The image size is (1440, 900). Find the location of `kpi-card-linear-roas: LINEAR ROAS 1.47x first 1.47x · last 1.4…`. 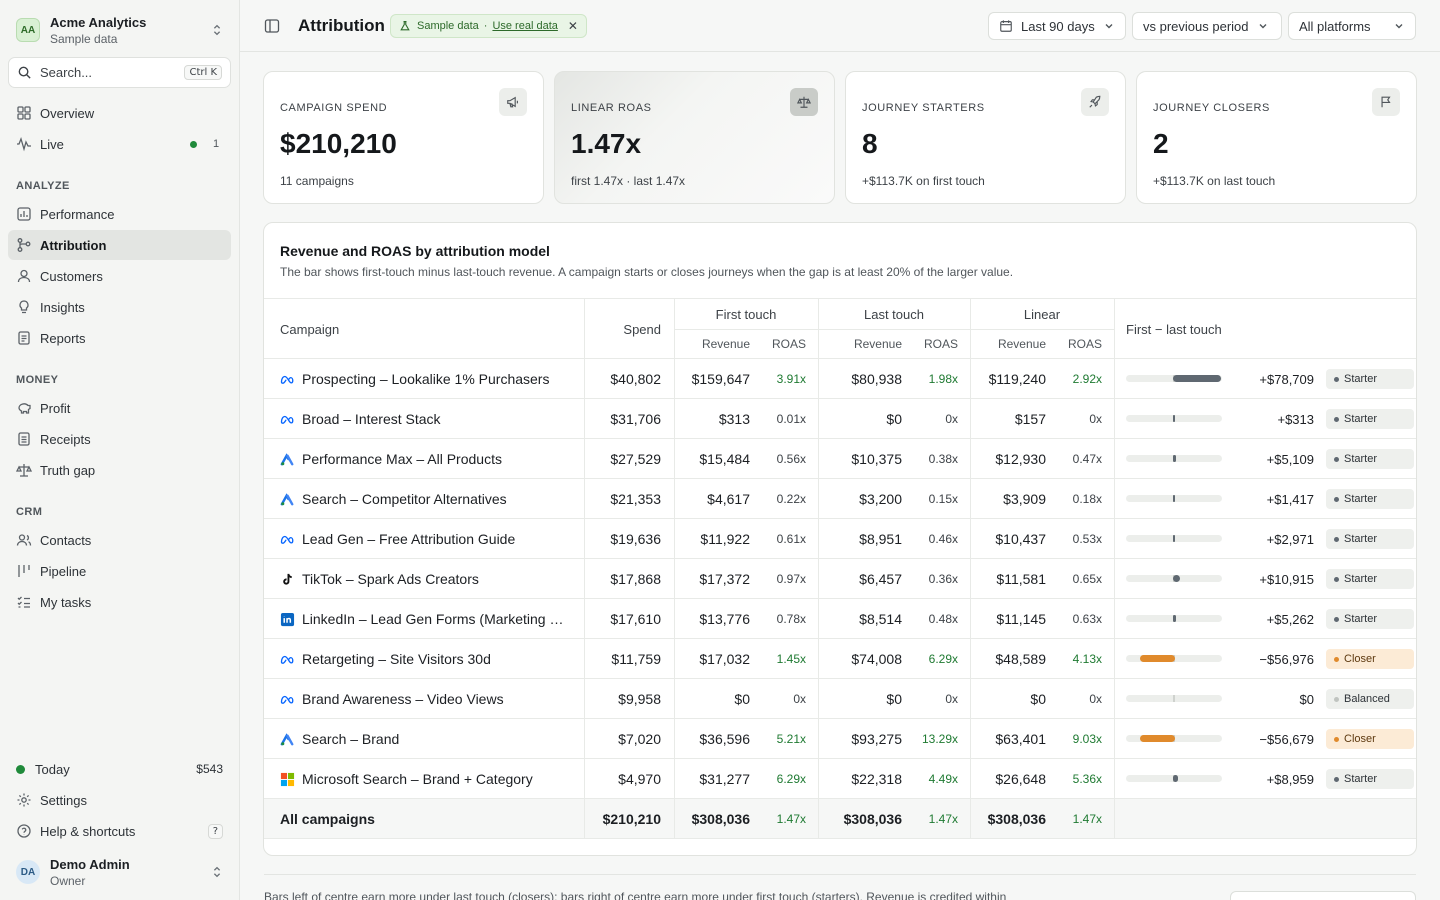

kpi-card-linear-roas: LINEAR ROAS 1.47x first 1.47x · last 1.4… is located at coordinates (694, 137).